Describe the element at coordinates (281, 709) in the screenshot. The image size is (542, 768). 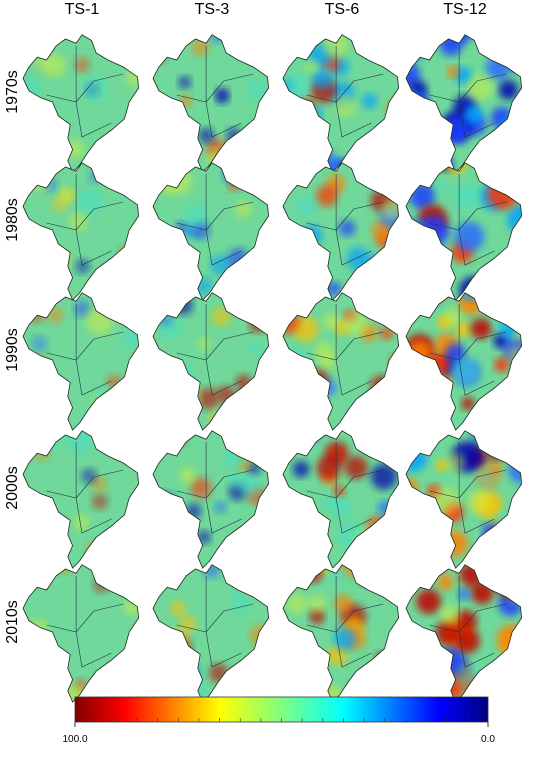
I see `colorbar` at that location.